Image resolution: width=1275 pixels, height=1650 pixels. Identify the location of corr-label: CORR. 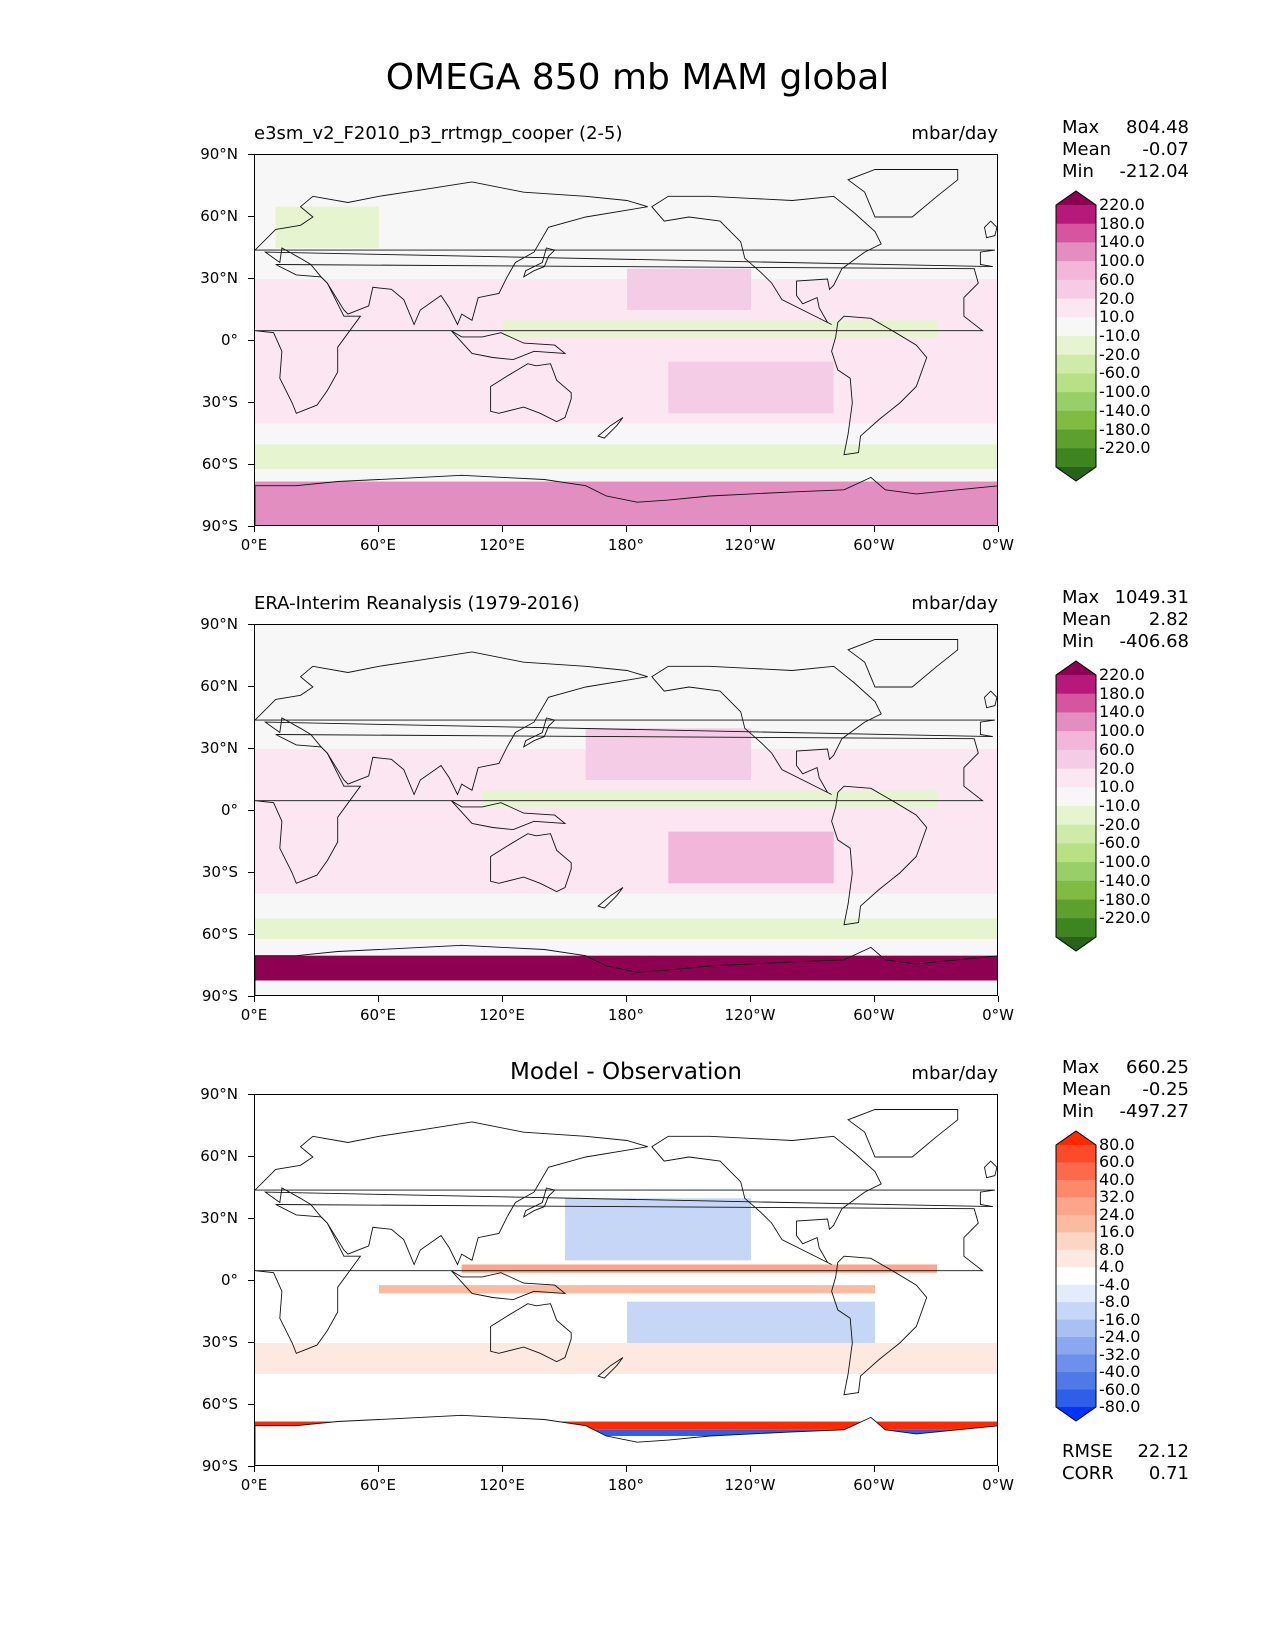
(1088, 1473).